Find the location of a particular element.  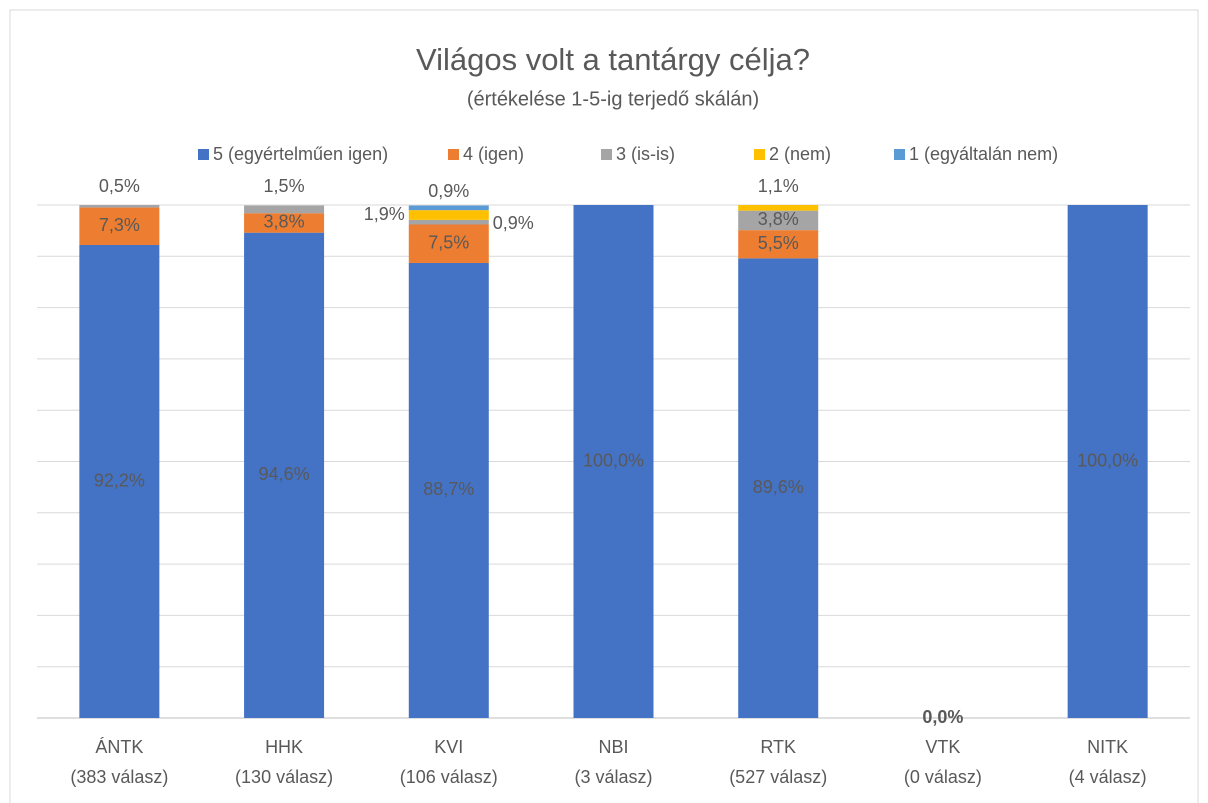

x-tick-label: NITK is located at coordinates (1107, 747).